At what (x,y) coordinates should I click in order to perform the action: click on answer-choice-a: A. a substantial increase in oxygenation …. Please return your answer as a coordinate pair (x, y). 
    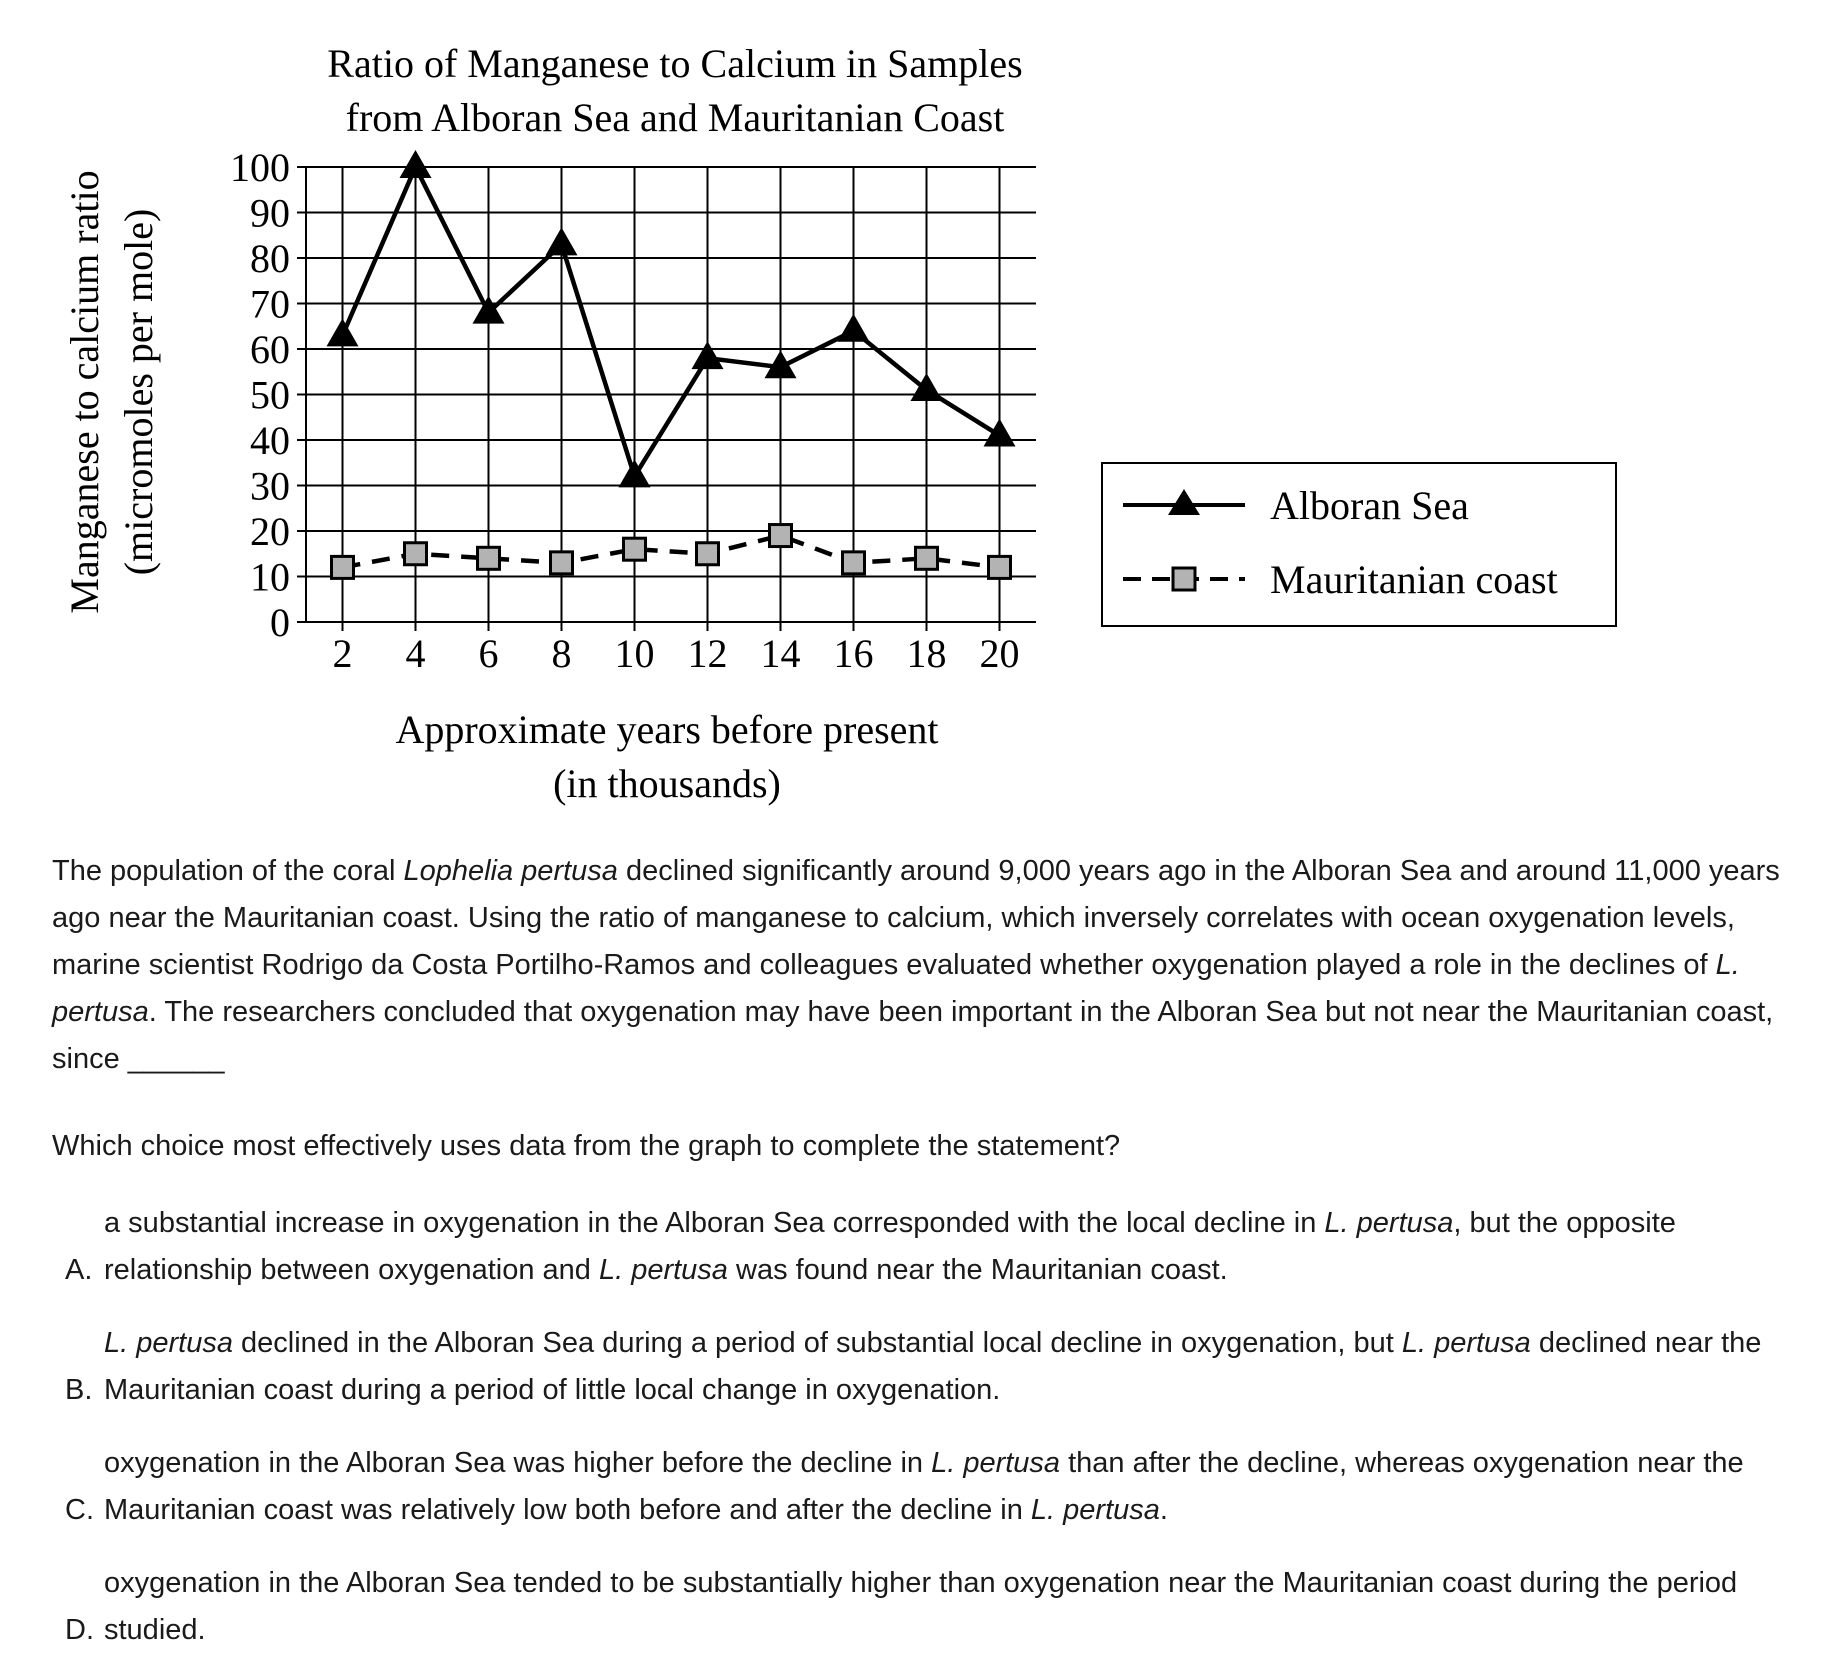
    Looking at the image, I should click on (922, 1247).